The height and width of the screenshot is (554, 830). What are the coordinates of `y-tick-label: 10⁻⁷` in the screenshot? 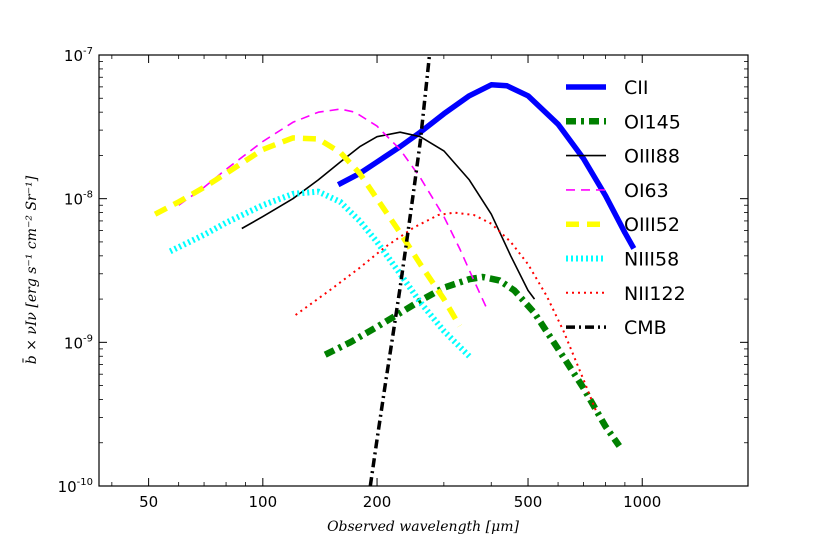 It's located at (78, 55).